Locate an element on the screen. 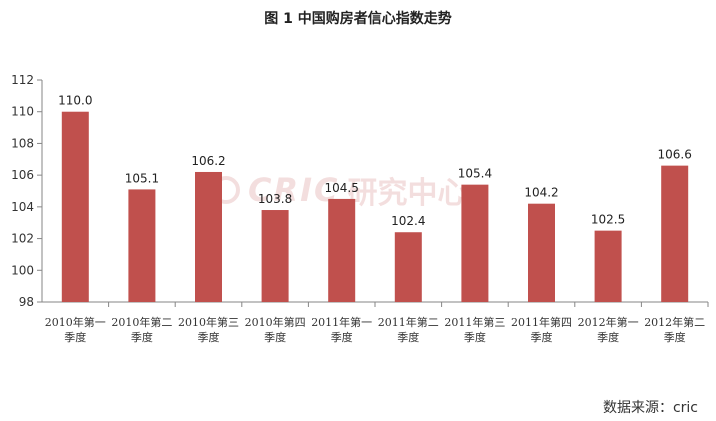 This screenshot has width=716, height=421. x-category-label: 2010年第四 is located at coordinates (275, 322).